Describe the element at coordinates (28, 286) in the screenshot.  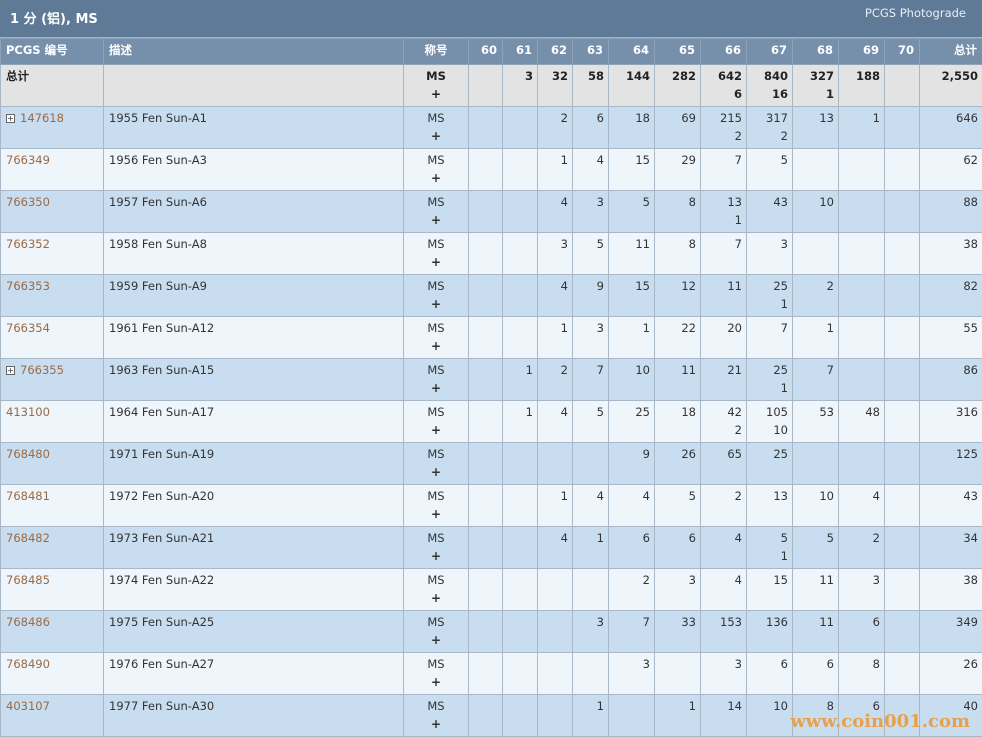
I see `pcgs-number-link: 766353` at that location.